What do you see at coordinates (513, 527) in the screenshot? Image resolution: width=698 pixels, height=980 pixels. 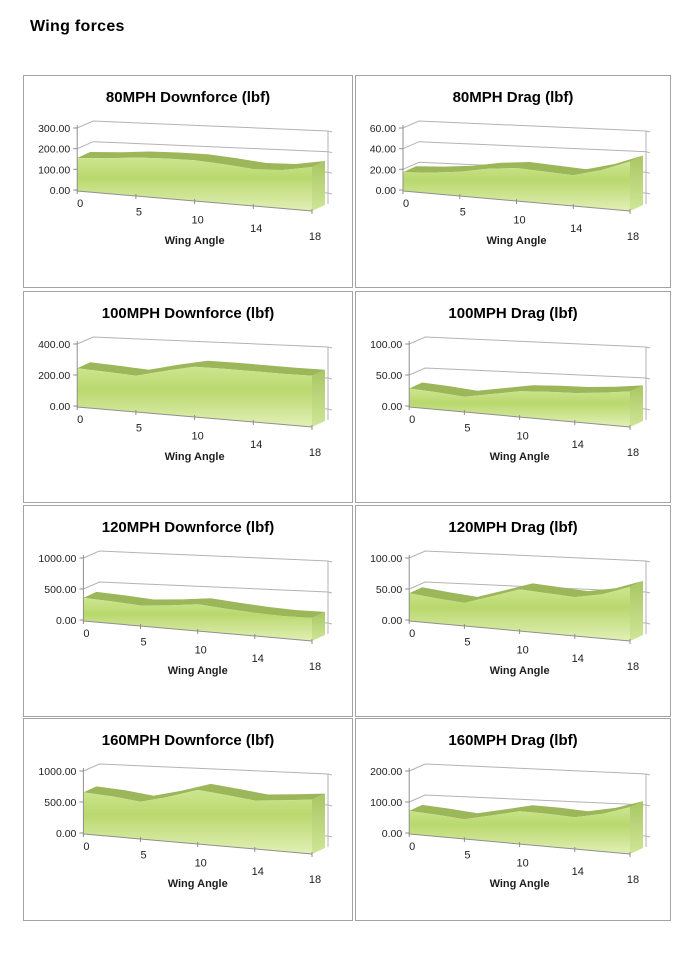 I see `chart-title: 120MPH Drag (lbf)` at bounding box center [513, 527].